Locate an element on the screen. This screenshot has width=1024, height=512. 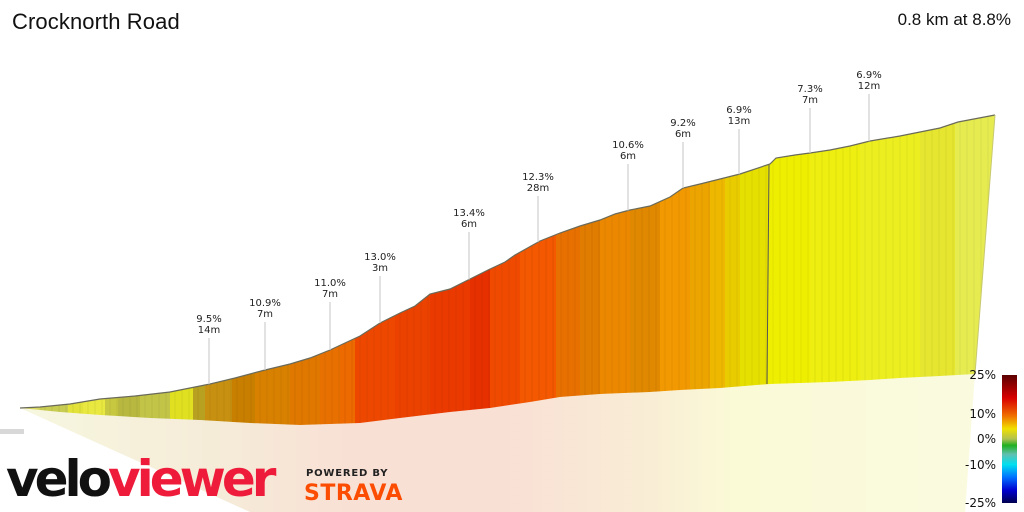
gradient-color-scale is located at coordinates (1009, 439).